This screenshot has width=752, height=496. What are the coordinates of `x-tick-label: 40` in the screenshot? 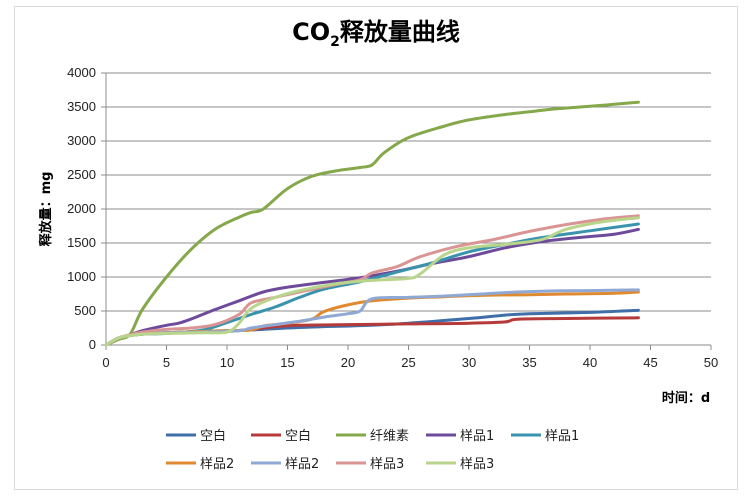 It's located at (590, 362).